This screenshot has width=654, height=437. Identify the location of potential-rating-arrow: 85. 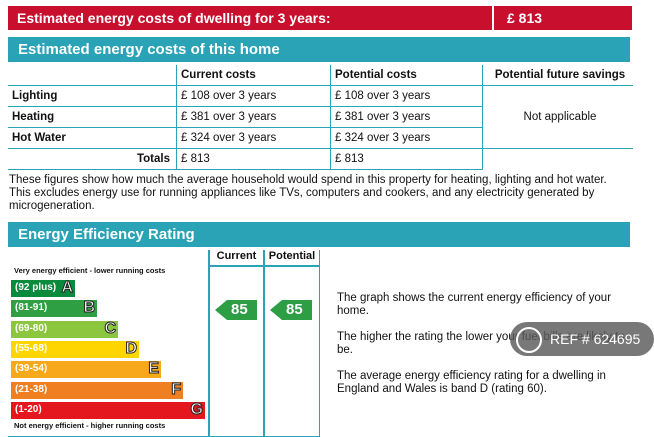
(291, 310).